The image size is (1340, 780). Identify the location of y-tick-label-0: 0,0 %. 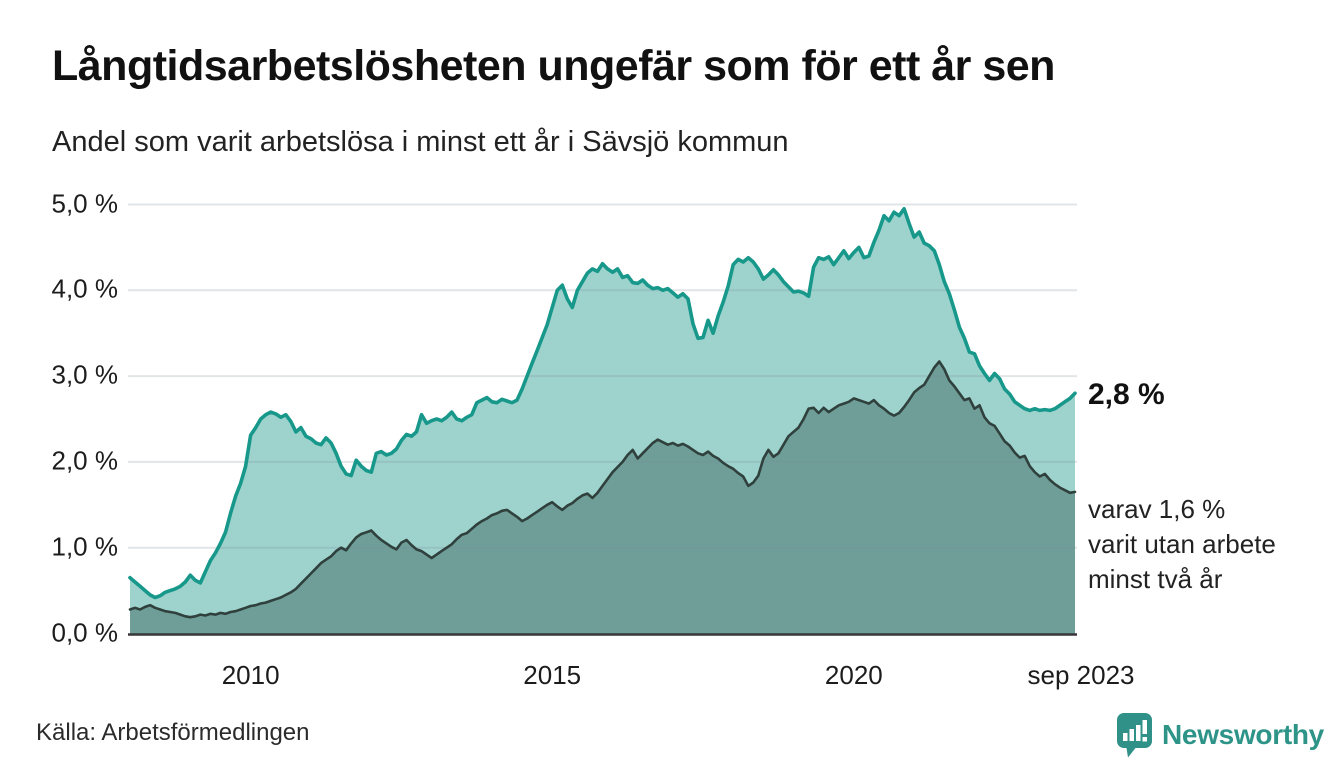
(85, 631).